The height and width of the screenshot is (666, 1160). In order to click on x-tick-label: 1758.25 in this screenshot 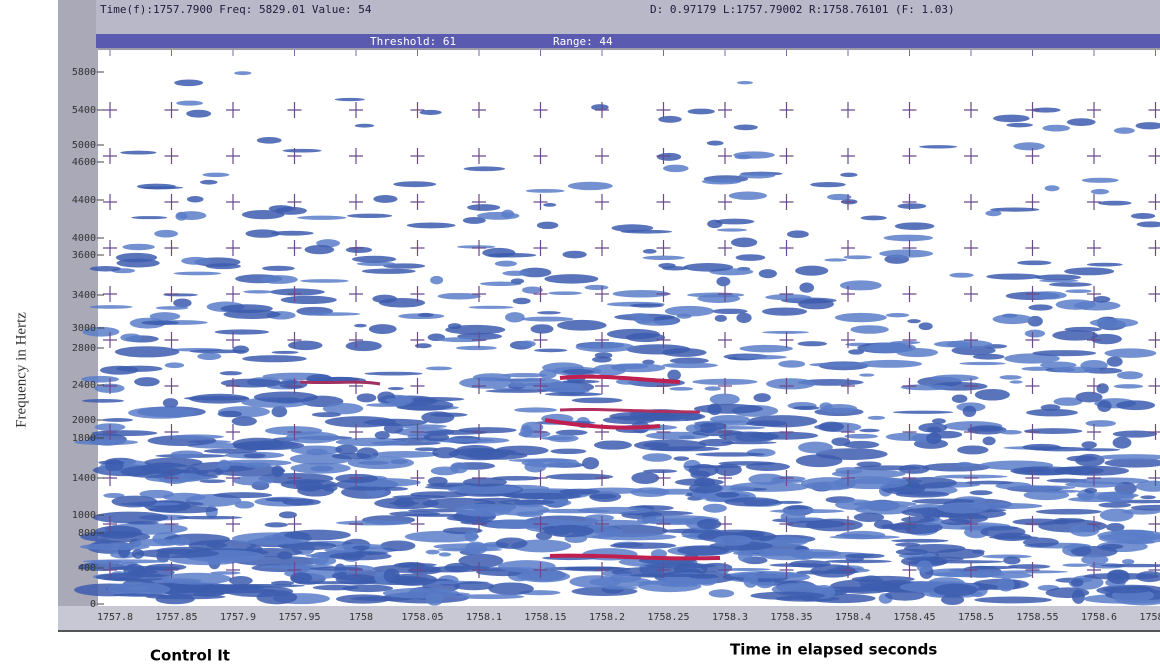, I will do `click(668, 617)`.